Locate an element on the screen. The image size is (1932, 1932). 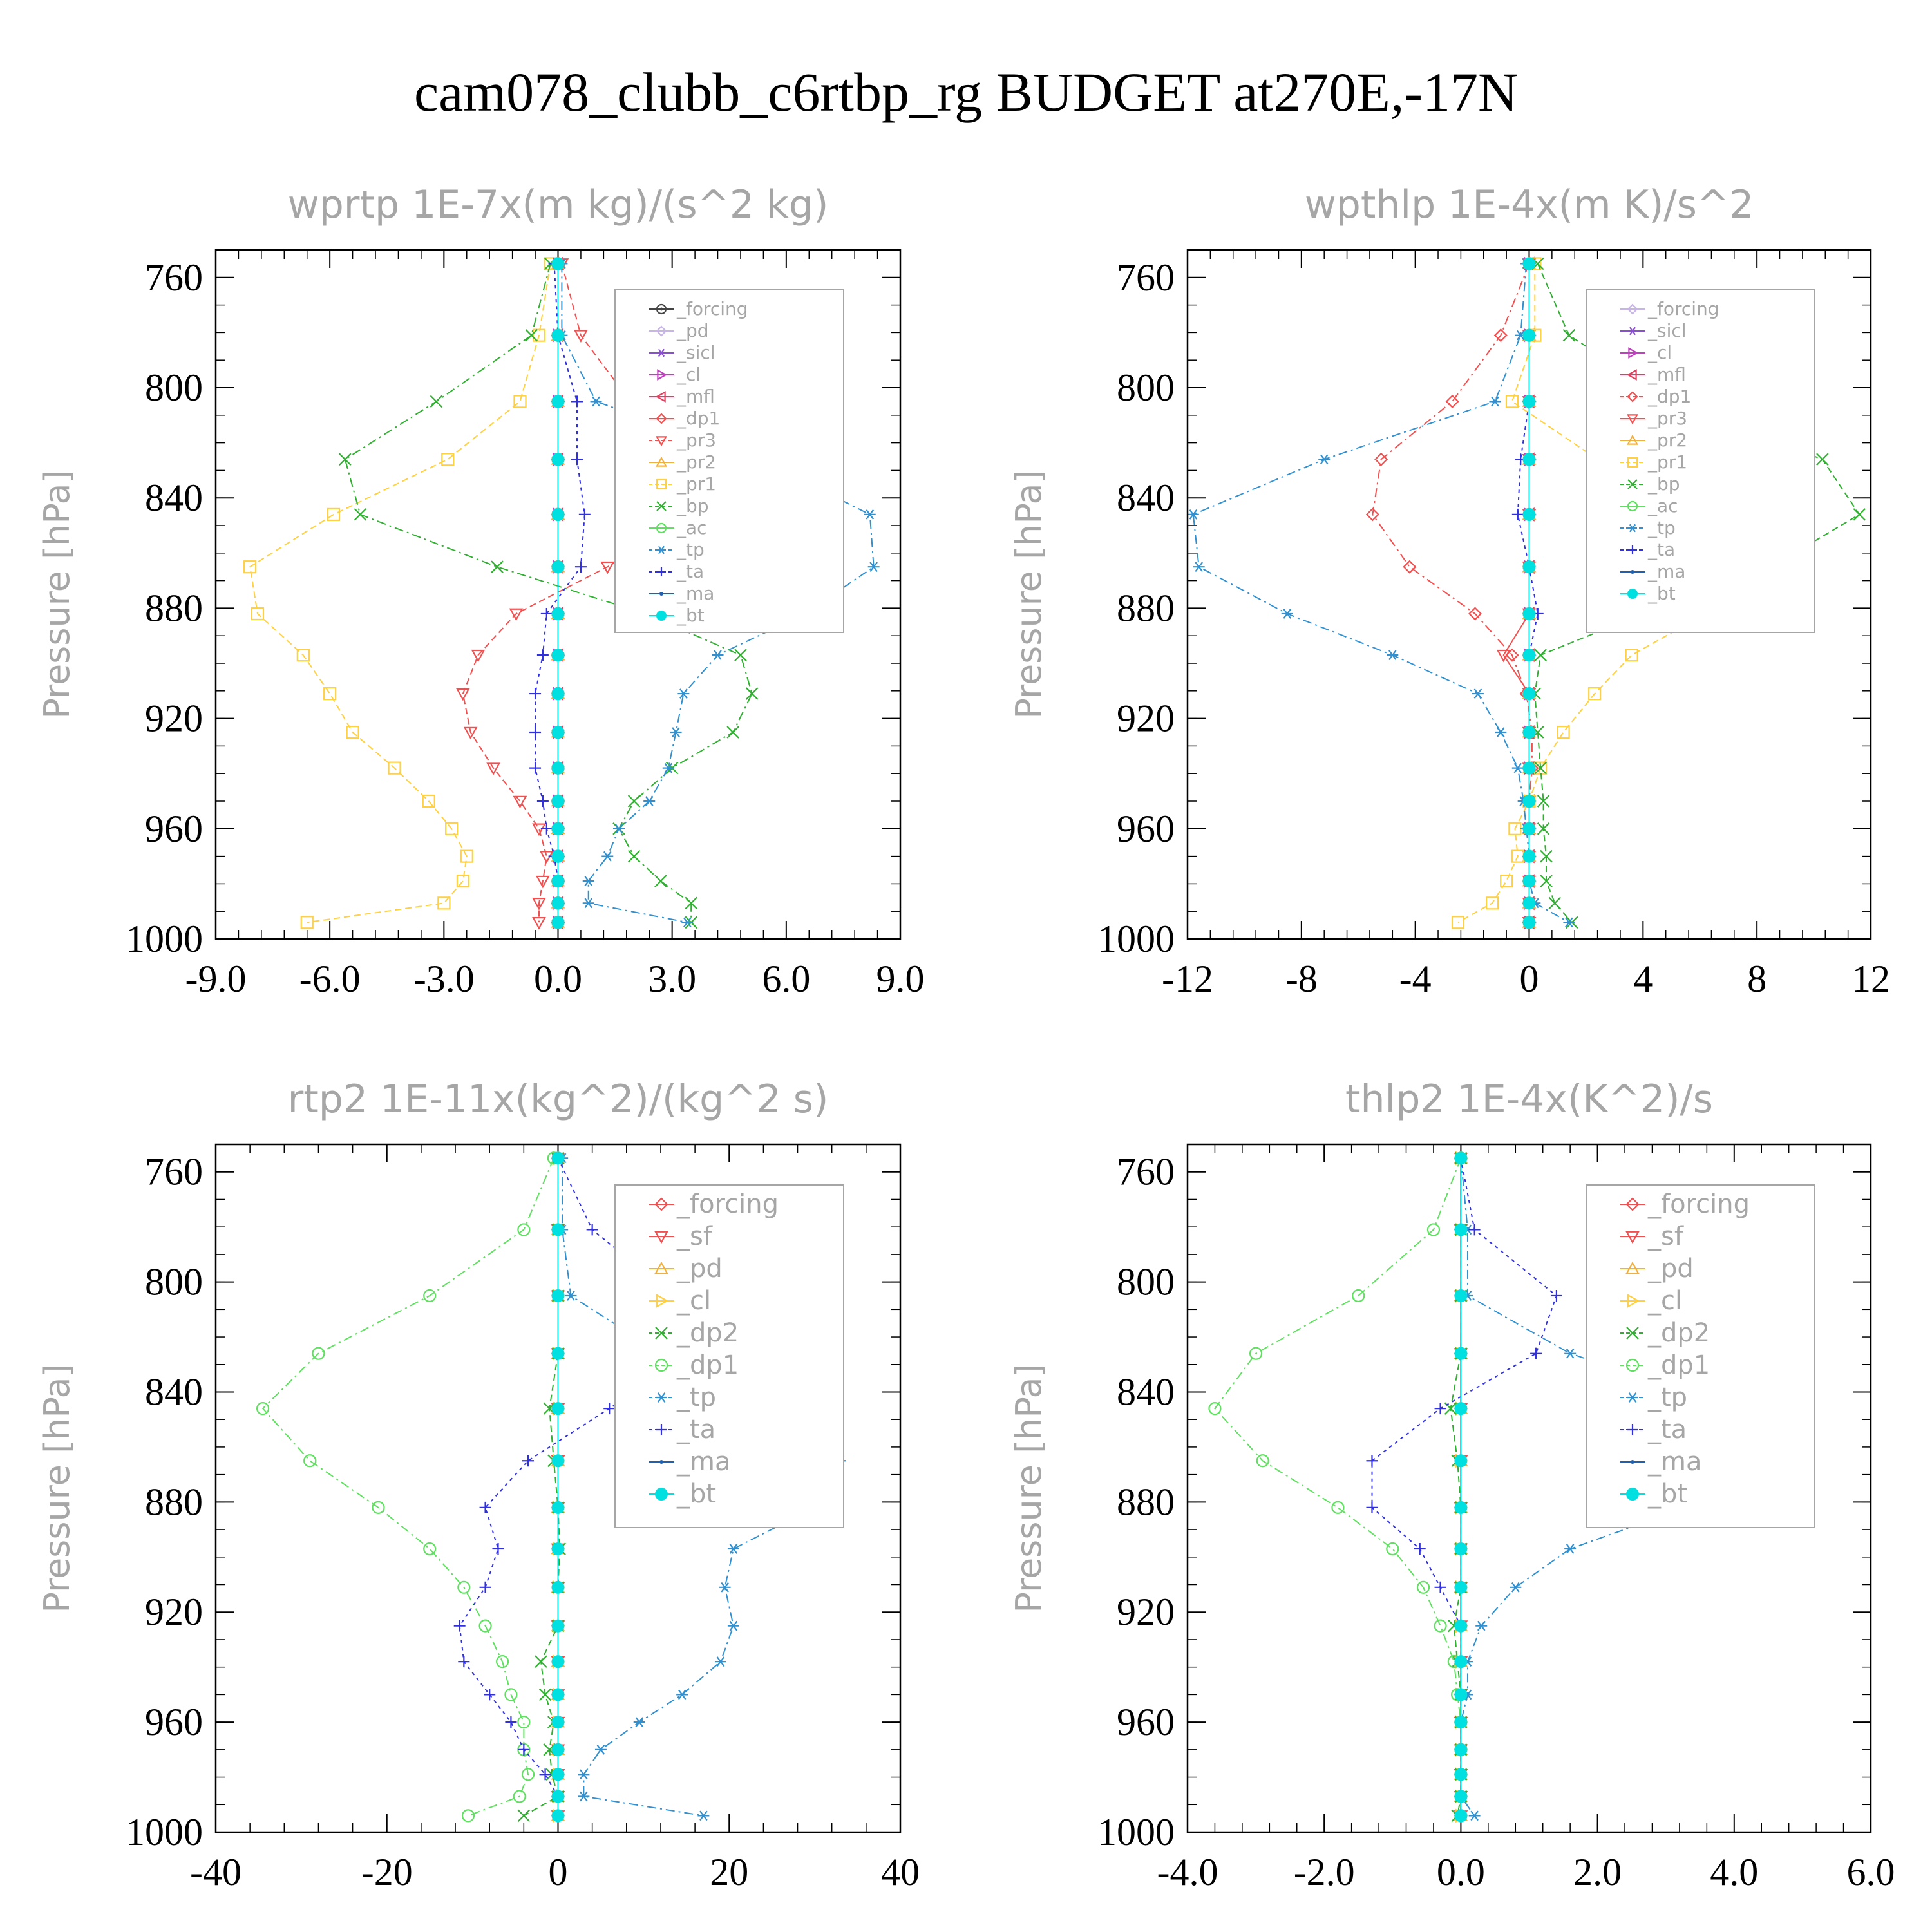
legend-label: _forcing is located at coordinates (1698, 1204).